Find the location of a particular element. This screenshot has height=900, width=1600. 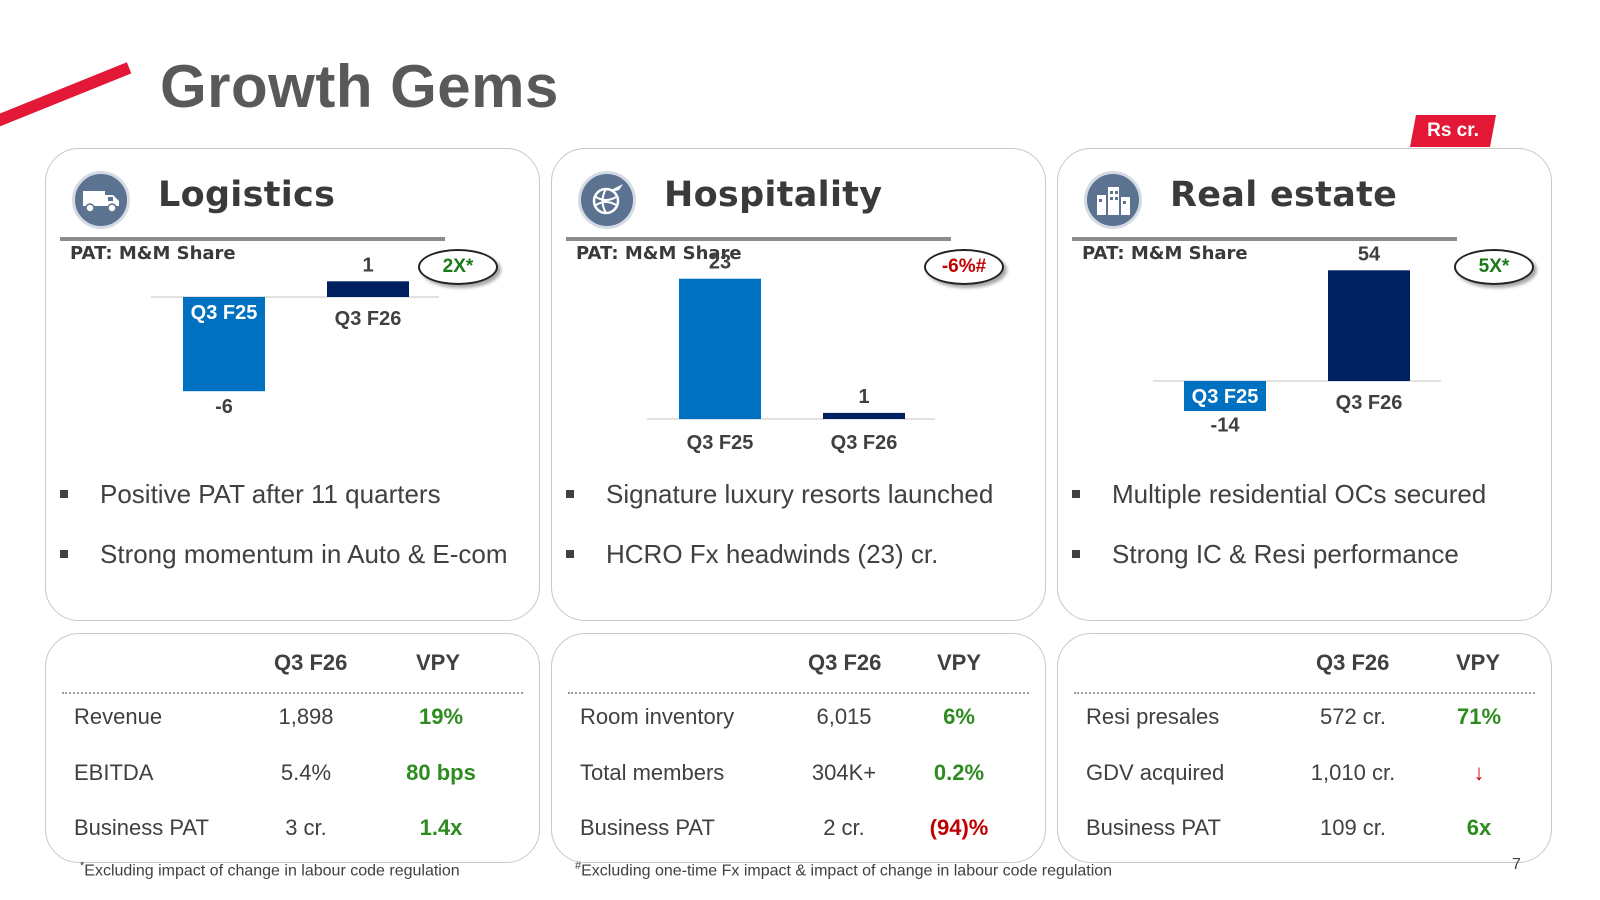

kpi-value: 304K+ is located at coordinates (844, 772).